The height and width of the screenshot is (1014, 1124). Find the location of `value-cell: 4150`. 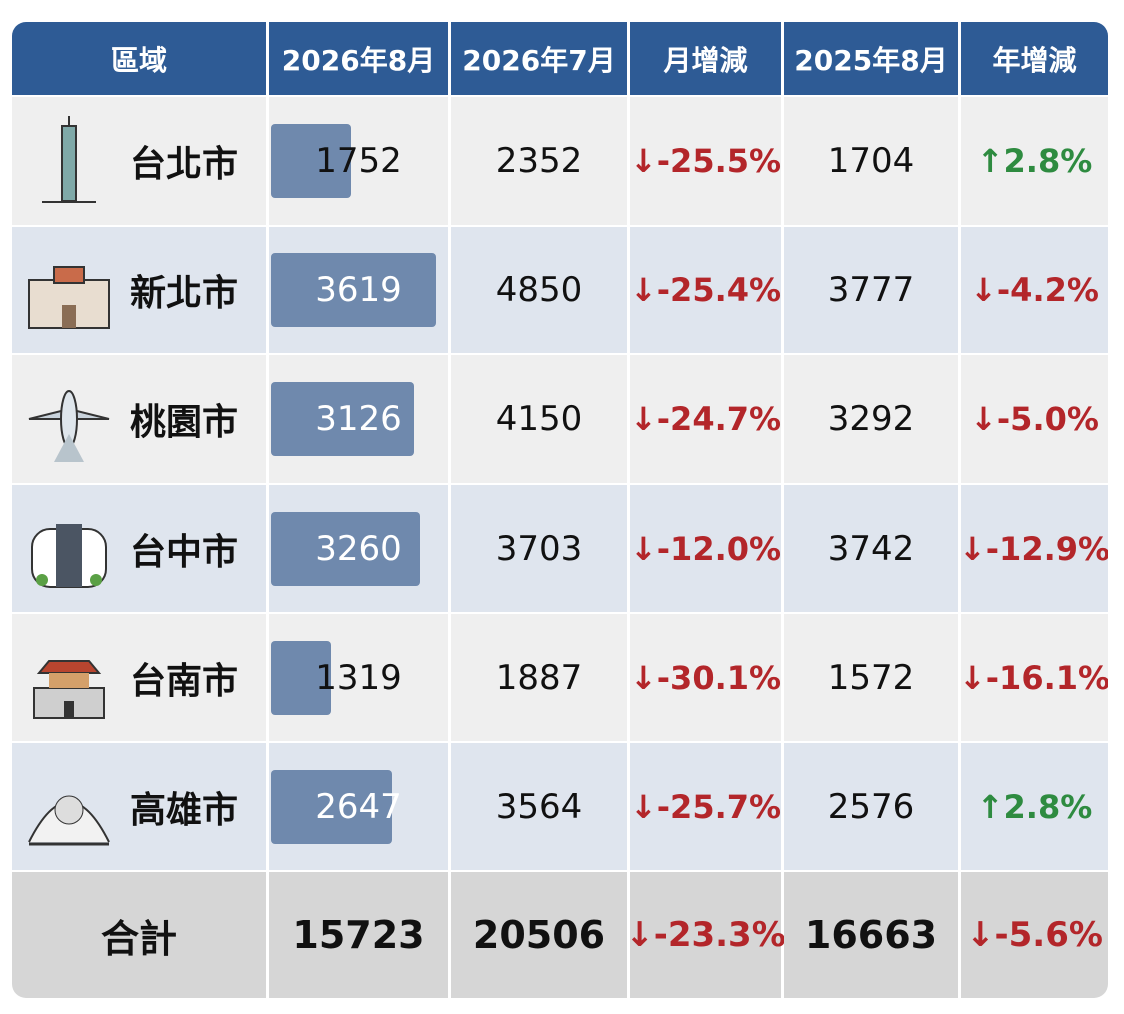

value-cell: 4150 is located at coordinates (539, 419).